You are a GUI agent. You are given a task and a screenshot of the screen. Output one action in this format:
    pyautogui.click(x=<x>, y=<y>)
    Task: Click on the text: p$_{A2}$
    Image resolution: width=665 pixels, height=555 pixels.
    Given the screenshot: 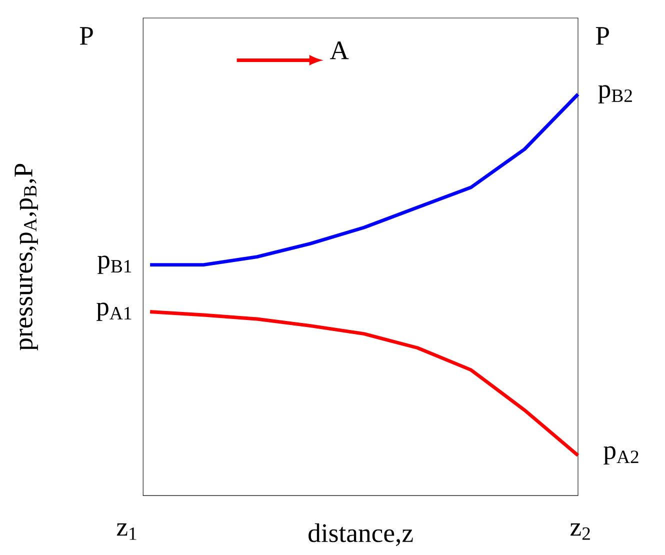 What is the action you would take?
    pyautogui.click(x=621, y=455)
    